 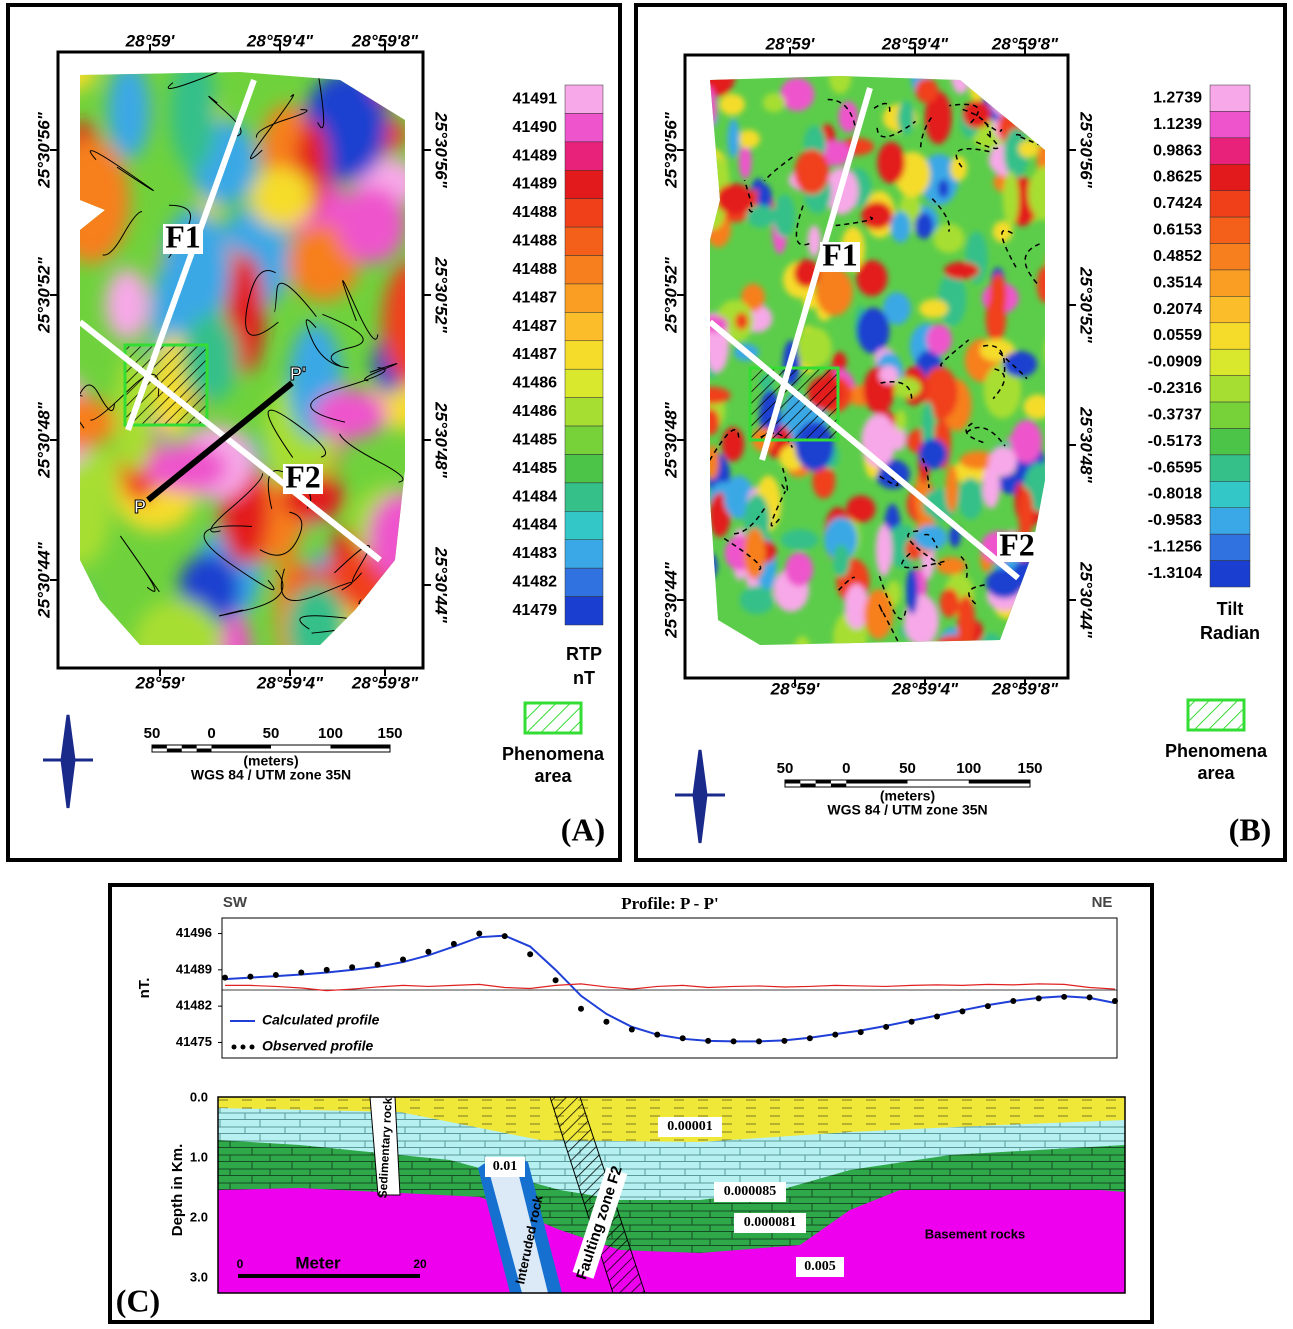 I want to click on contour, so click(x=97, y=403).